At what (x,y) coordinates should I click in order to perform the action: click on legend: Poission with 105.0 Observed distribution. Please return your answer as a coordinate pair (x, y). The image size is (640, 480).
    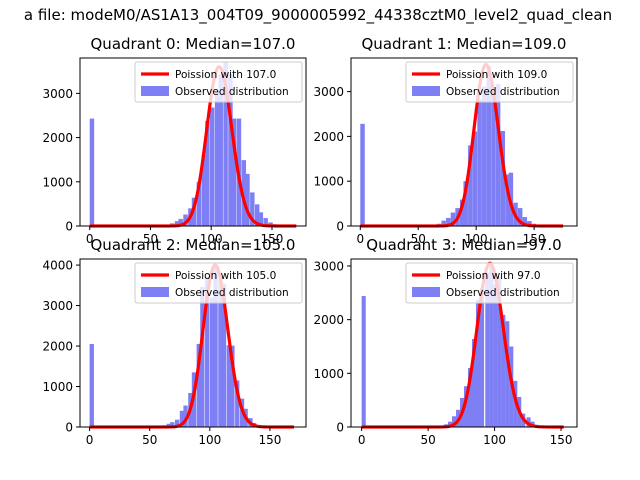
    Looking at the image, I should click on (218, 283).